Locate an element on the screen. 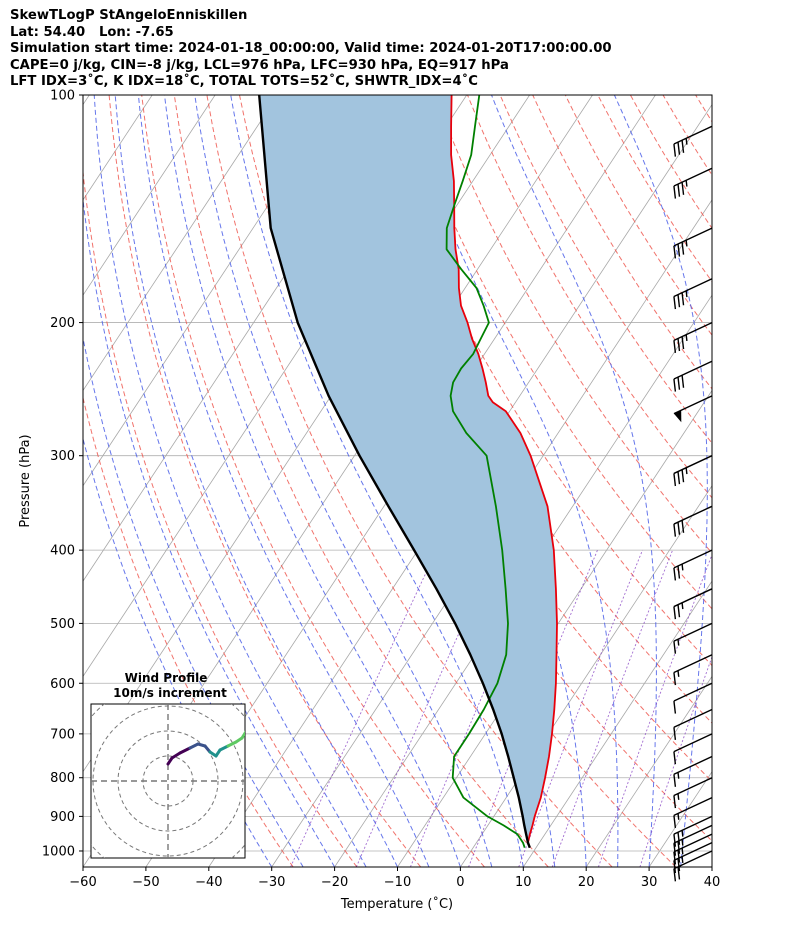 This screenshot has width=794, height=937. x-tick-label: 10 is located at coordinates (523, 882).